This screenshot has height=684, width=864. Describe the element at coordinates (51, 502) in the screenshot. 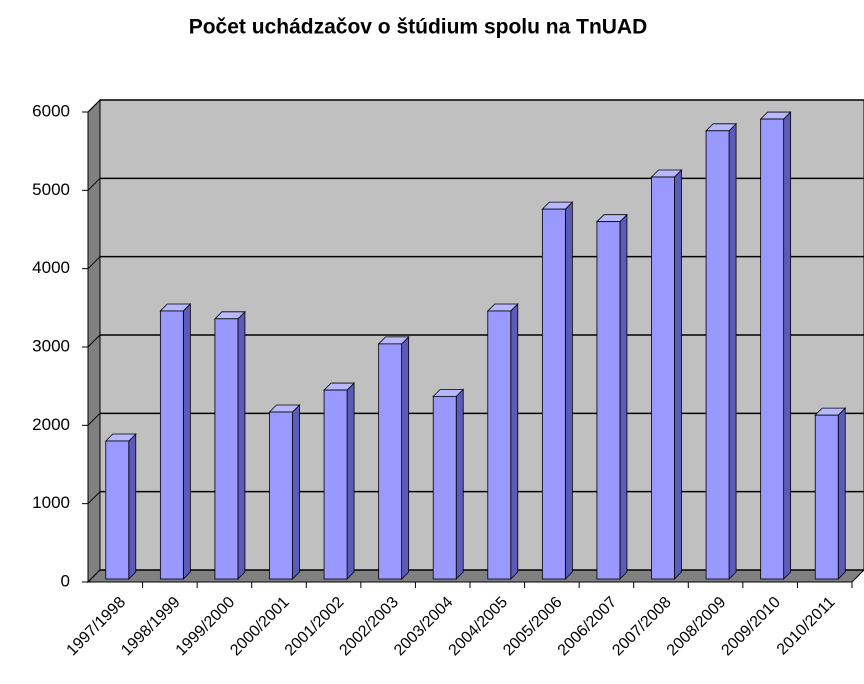

I see `y-tick-label: 1000` at that location.